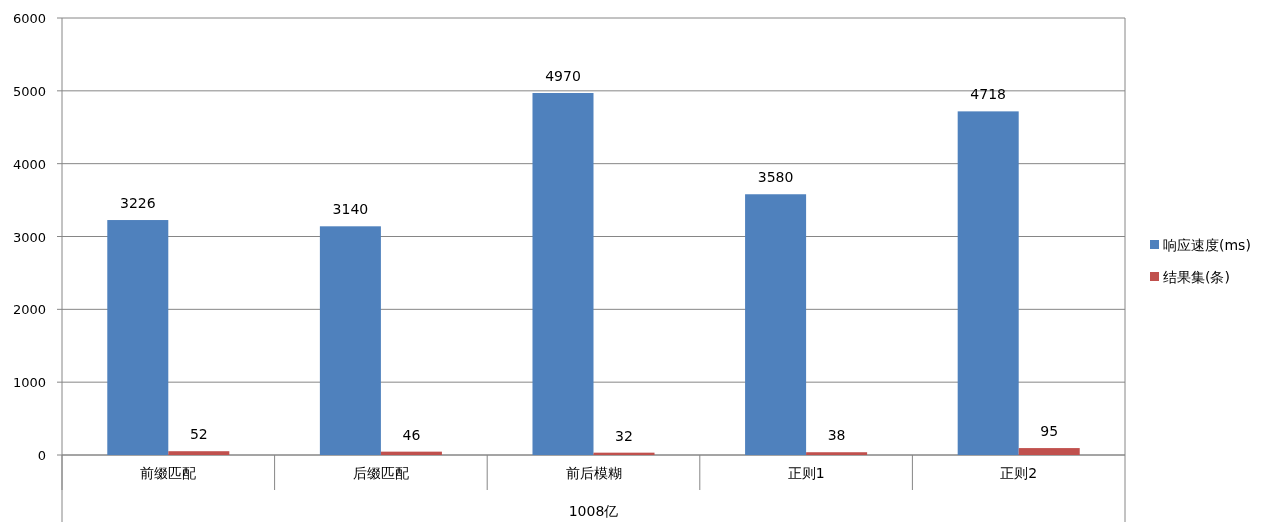 The image size is (1272, 527). I want to click on data-label: 3580, so click(775, 177).